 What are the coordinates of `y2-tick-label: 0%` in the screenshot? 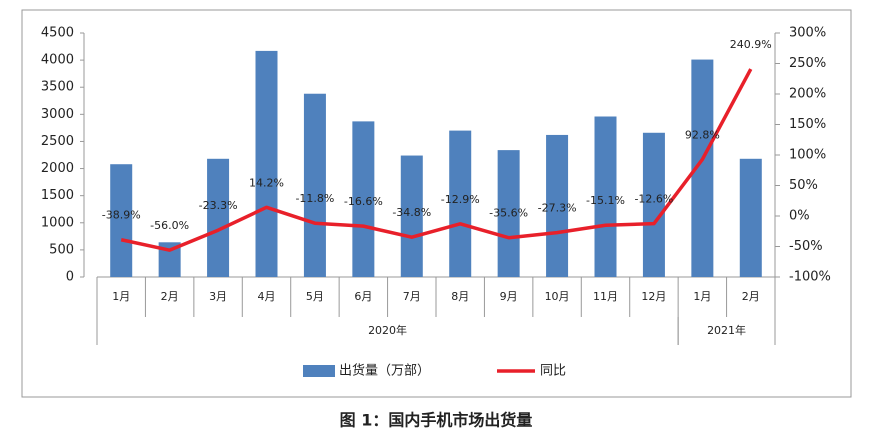 It's located at (799, 216).